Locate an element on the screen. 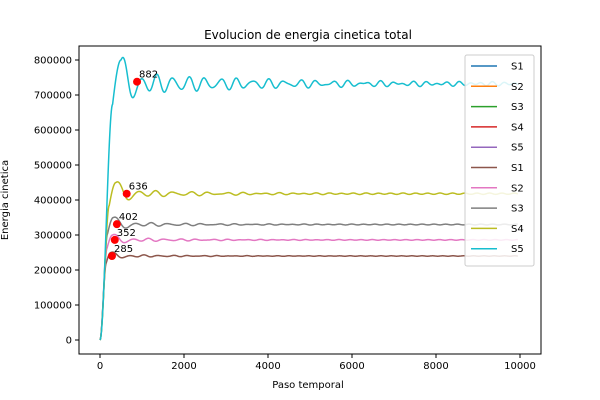  y-tick-label: 300000 is located at coordinates (53, 236).